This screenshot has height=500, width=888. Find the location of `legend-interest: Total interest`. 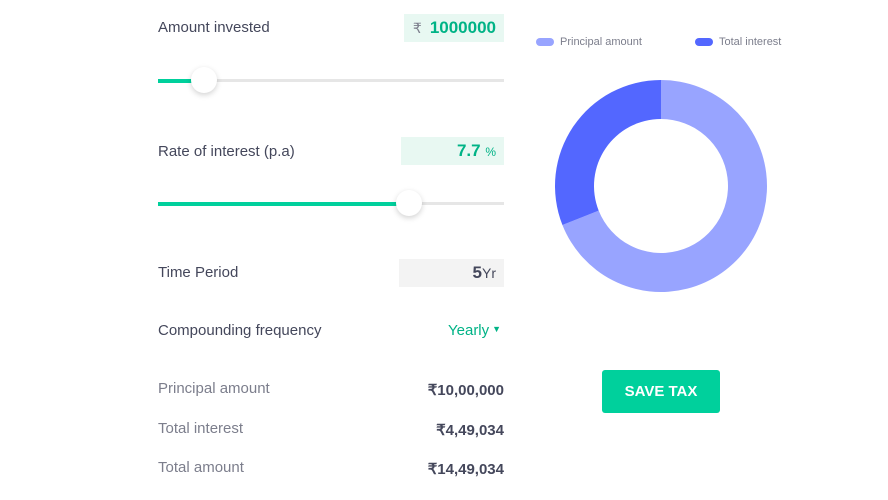

legend-interest: Total interest is located at coordinates (738, 42).